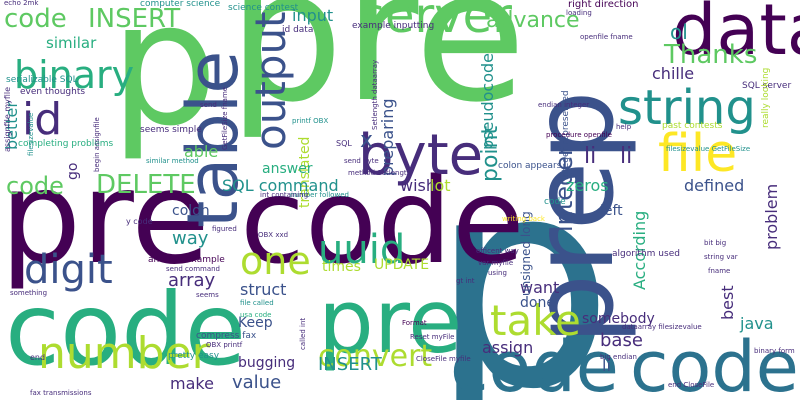 The image size is (800, 400). I want to click on word-cloud-word: computer science, so click(180, 4).